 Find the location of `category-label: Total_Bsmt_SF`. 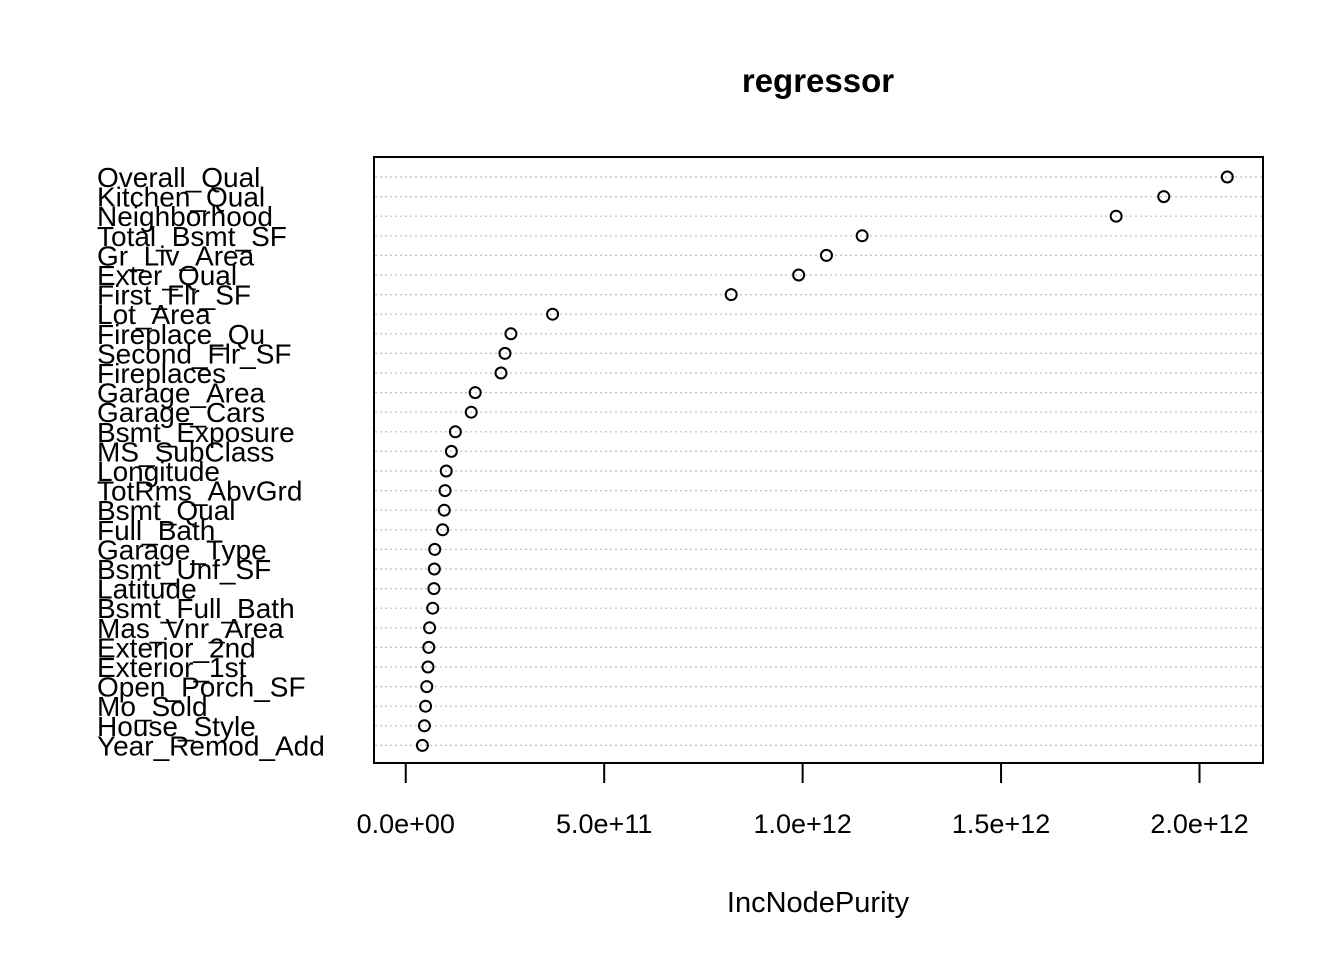

category-label: Total_Bsmt_SF is located at coordinates (192, 236).